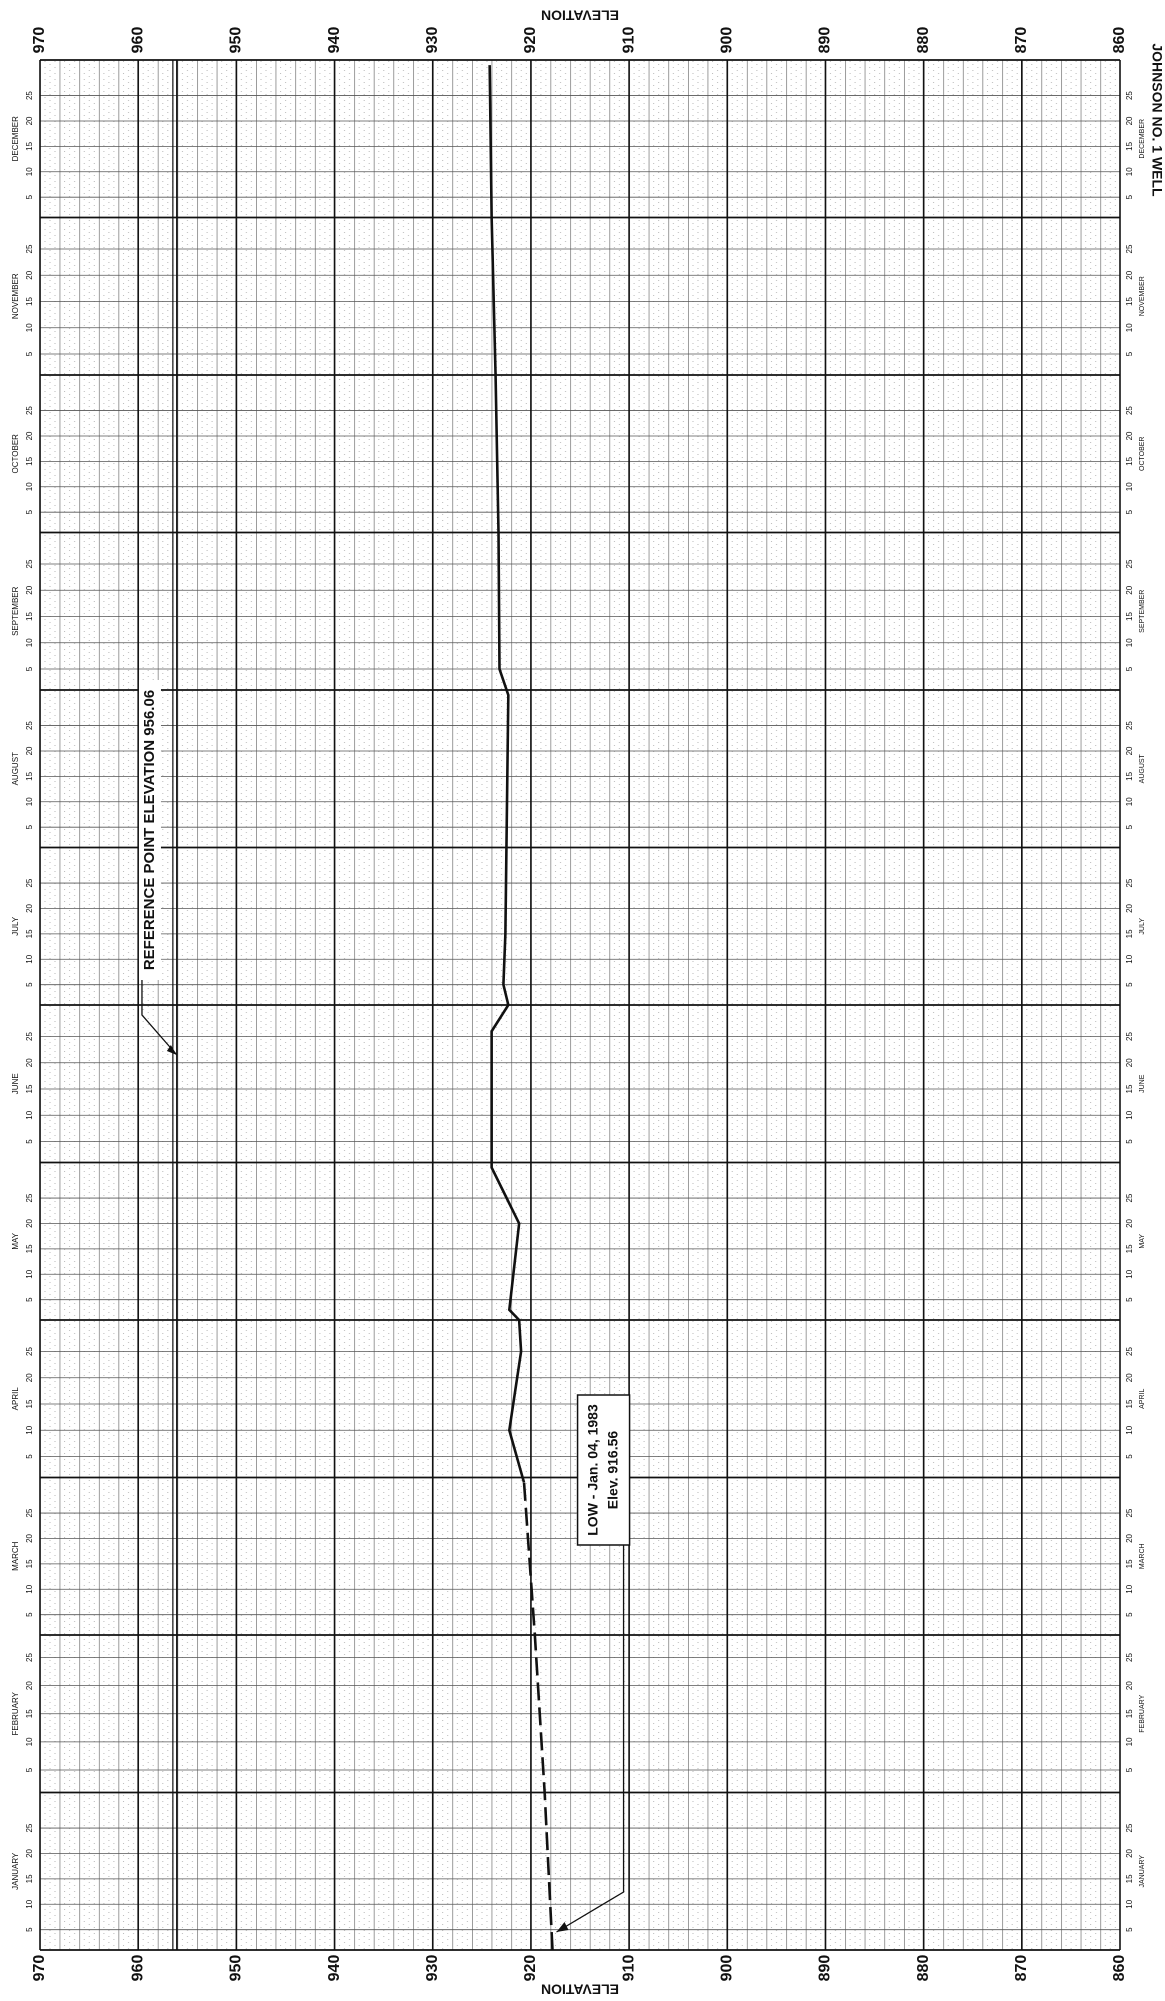  I want to click on y-tick-label-top: 900, so click(726, 40).